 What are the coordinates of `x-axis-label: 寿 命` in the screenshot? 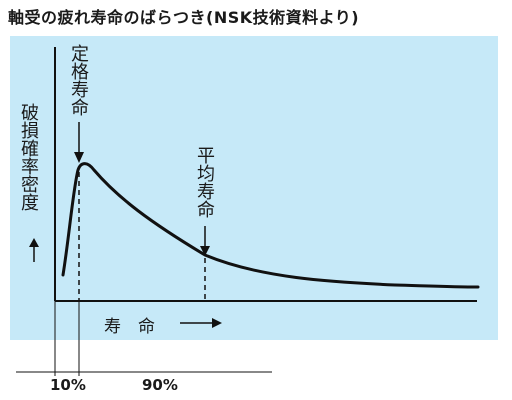 It's located at (129, 327).